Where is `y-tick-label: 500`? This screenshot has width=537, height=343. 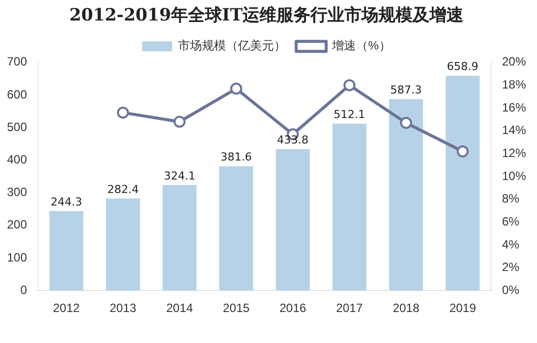 y-tick-label: 500 is located at coordinates (17, 127).